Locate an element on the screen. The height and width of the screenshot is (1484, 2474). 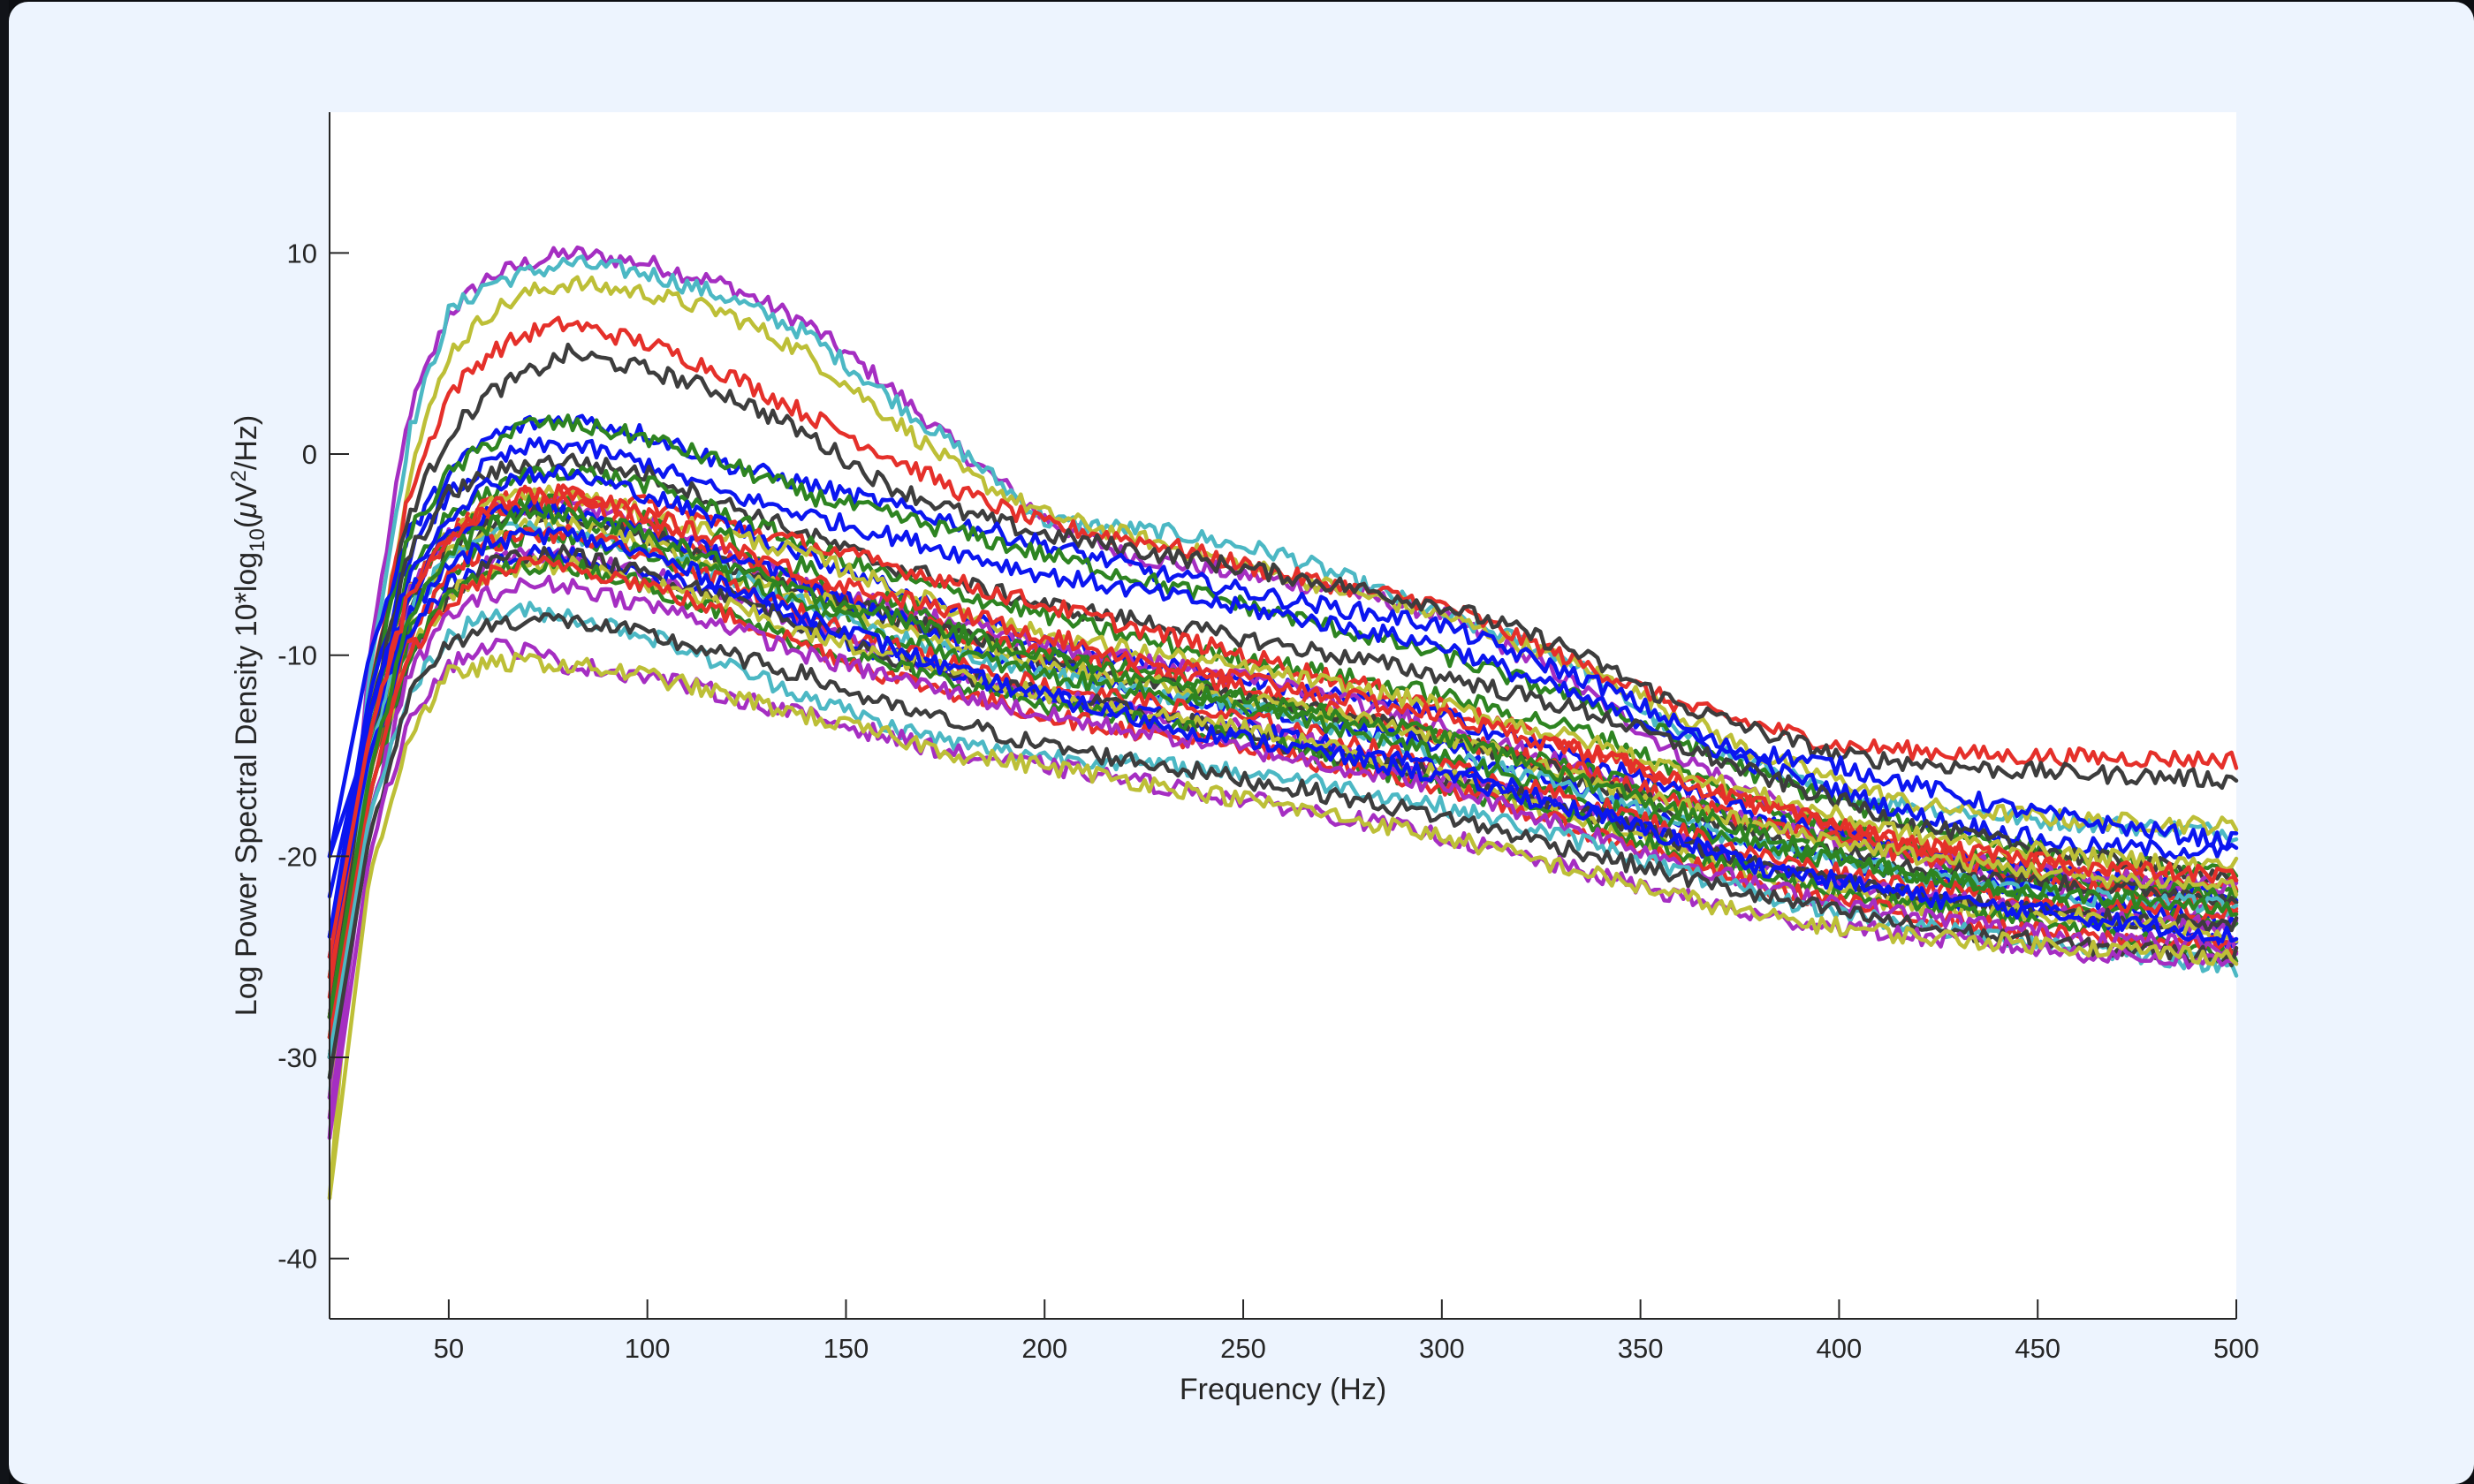
x-axis-label: Frequency (Hz) is located at coordinates (1283, 1389).